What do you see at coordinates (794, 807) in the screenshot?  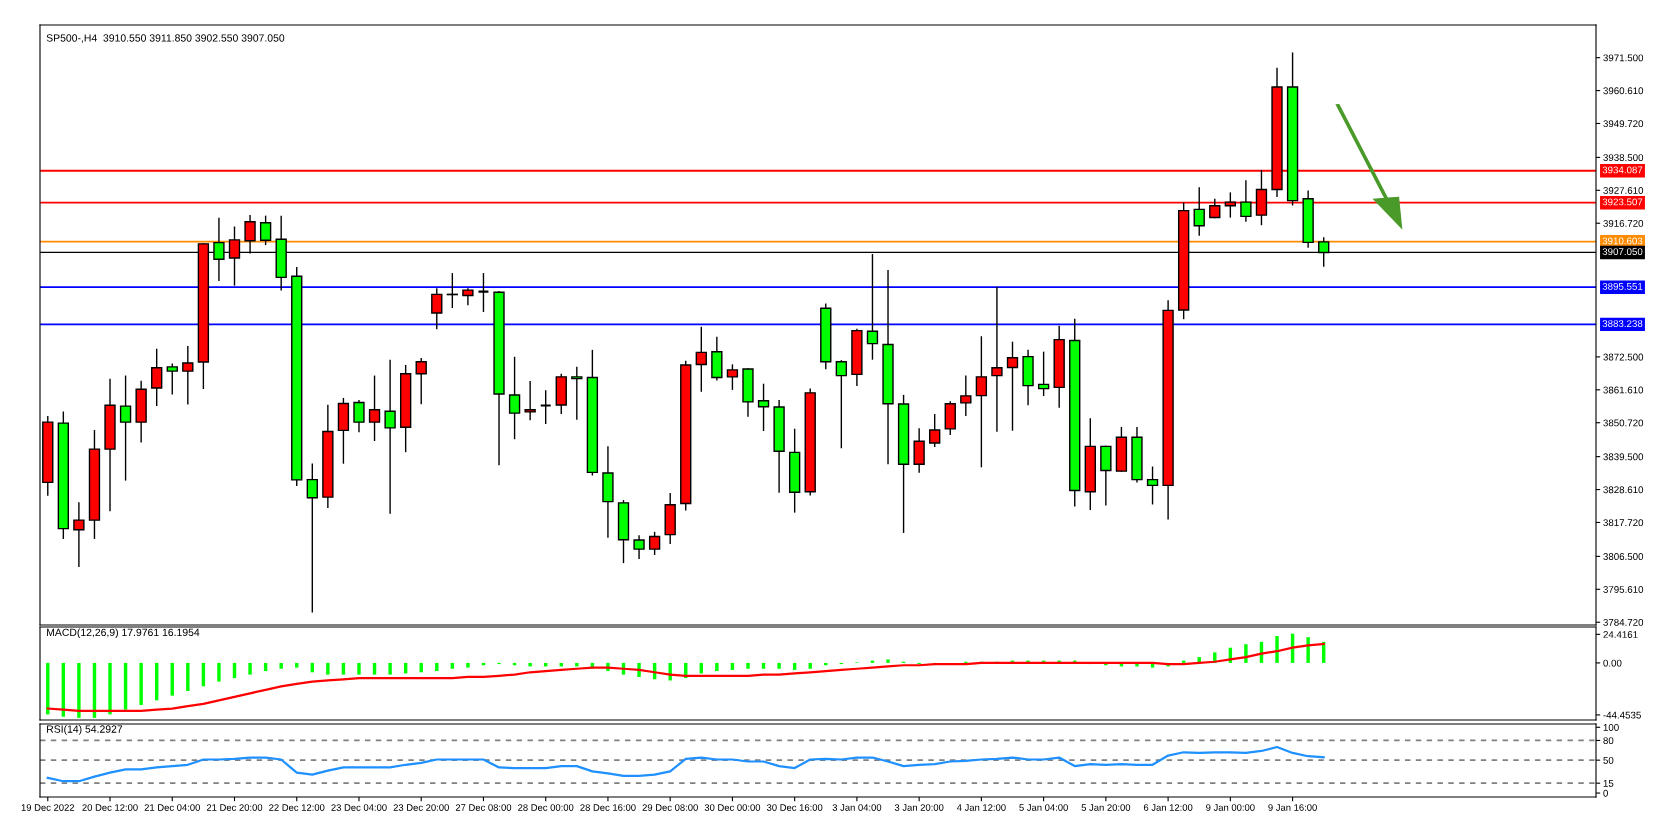 I see `x-tick-label: 30 Dec 16:00` at bounding box center [794, 807].